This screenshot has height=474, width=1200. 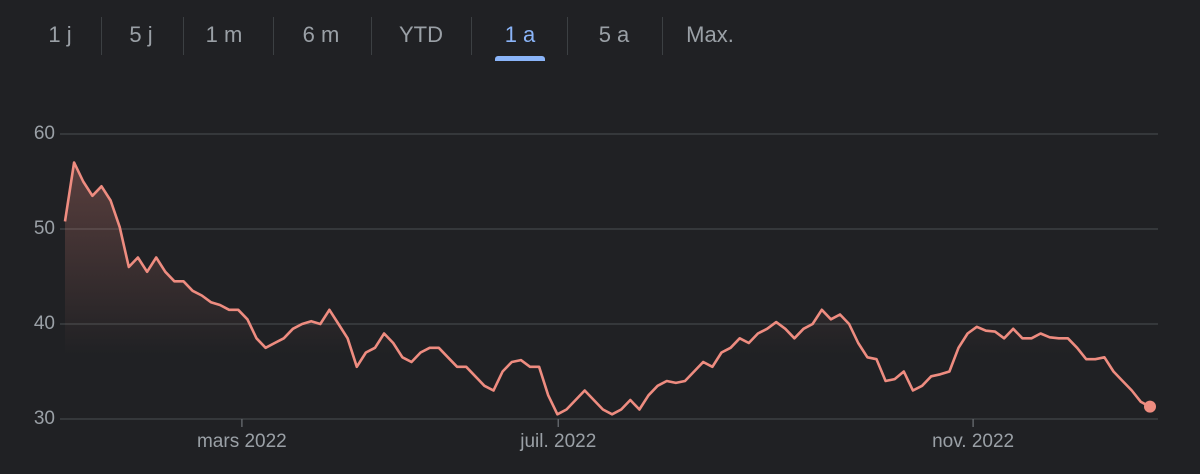 I want to click on range-tab: 5 j, so click(x=141, y=34).